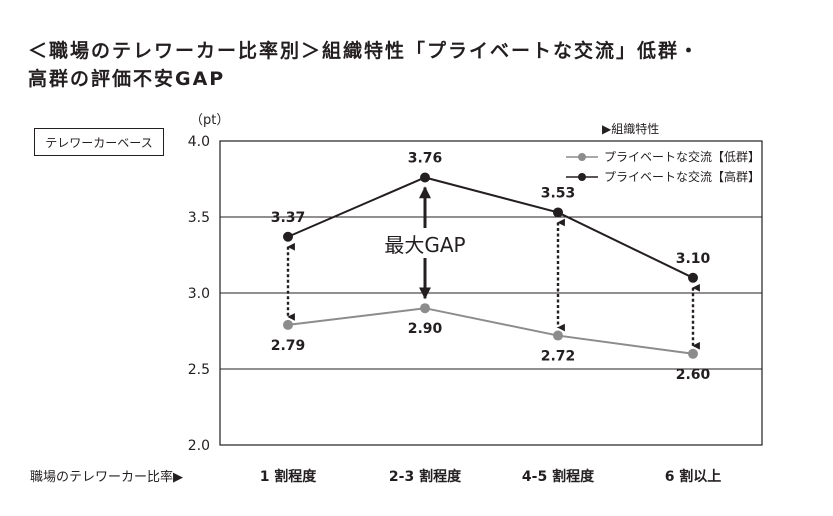 The width and height of the screenshot is (833, 516). I want to click on series-line-low, so click(490, 331).